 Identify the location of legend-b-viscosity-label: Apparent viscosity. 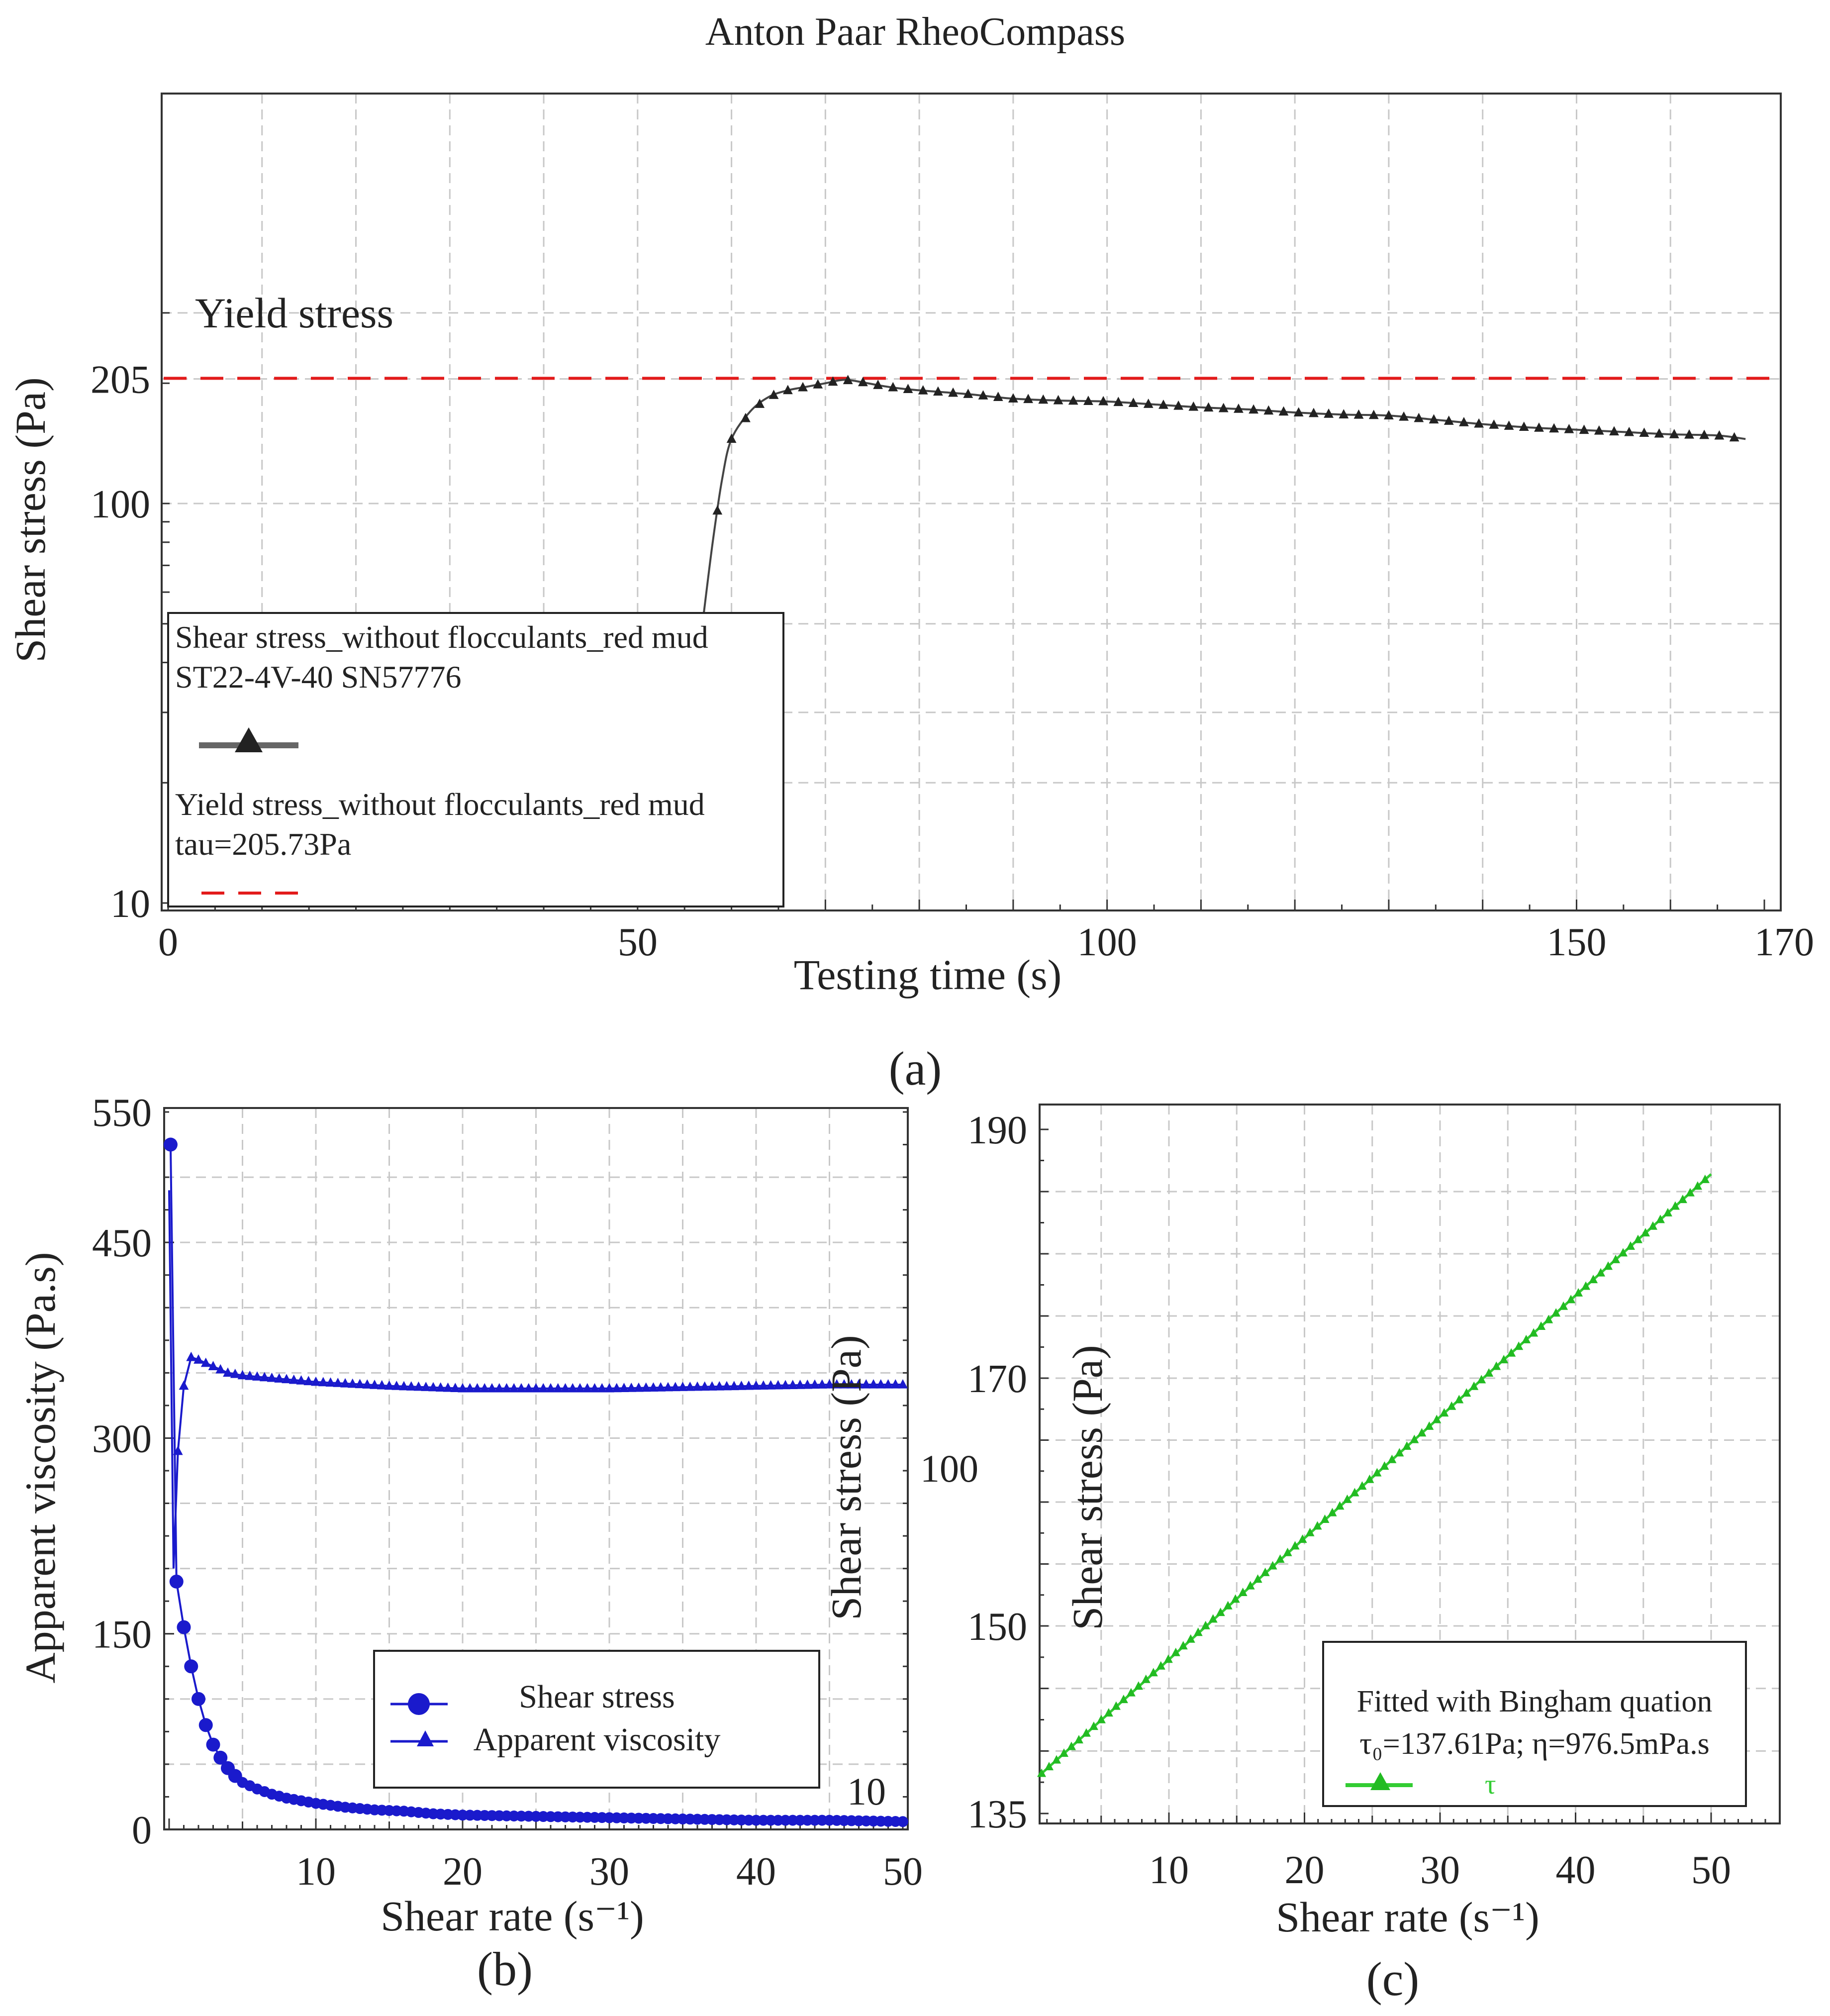
(597, 1739).